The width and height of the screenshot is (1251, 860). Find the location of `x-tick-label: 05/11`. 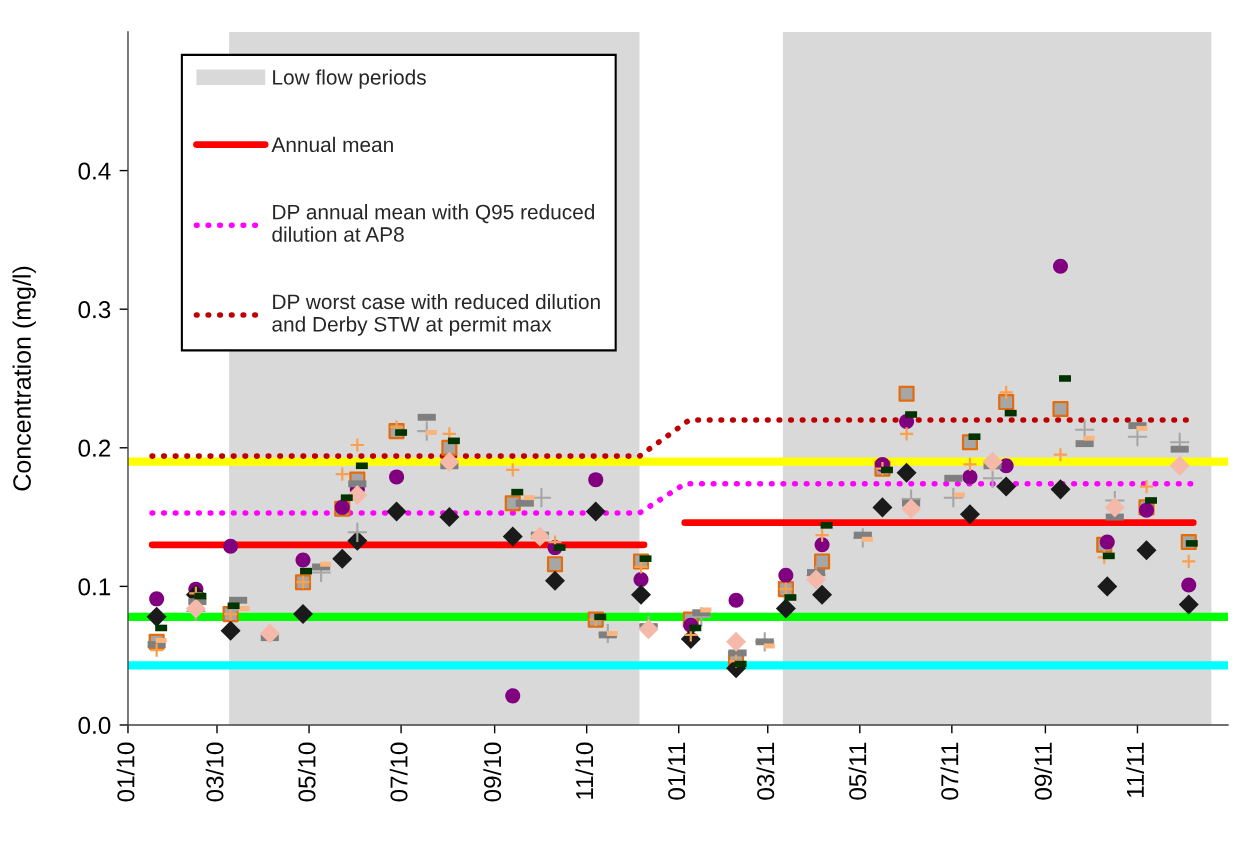

x-tick-label: 05/11 is located at coordinates (857, 771).